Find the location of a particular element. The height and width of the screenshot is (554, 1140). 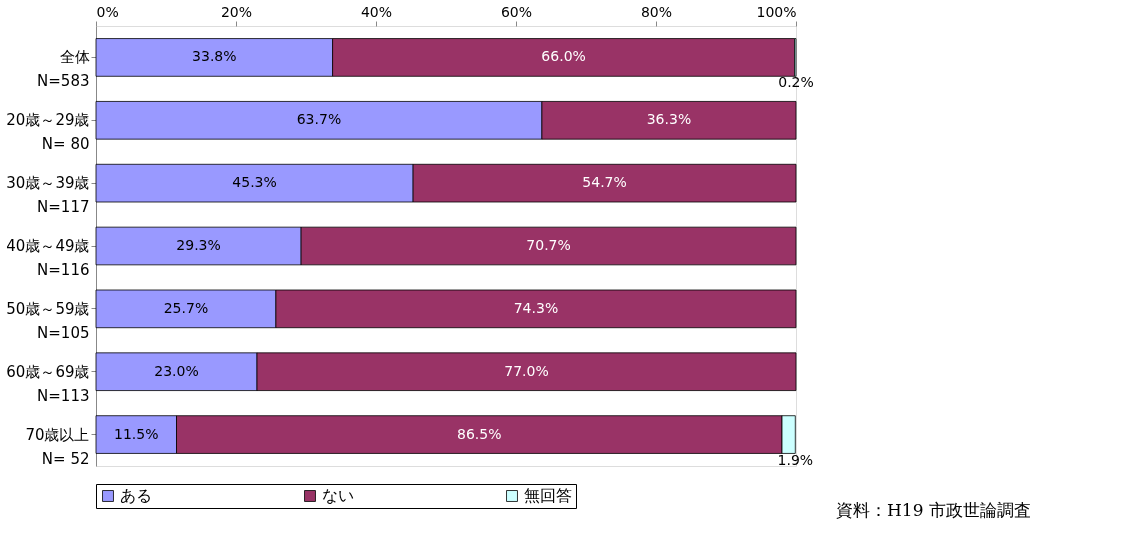

data-label: 63.7% is located at coordinates (319, 119).